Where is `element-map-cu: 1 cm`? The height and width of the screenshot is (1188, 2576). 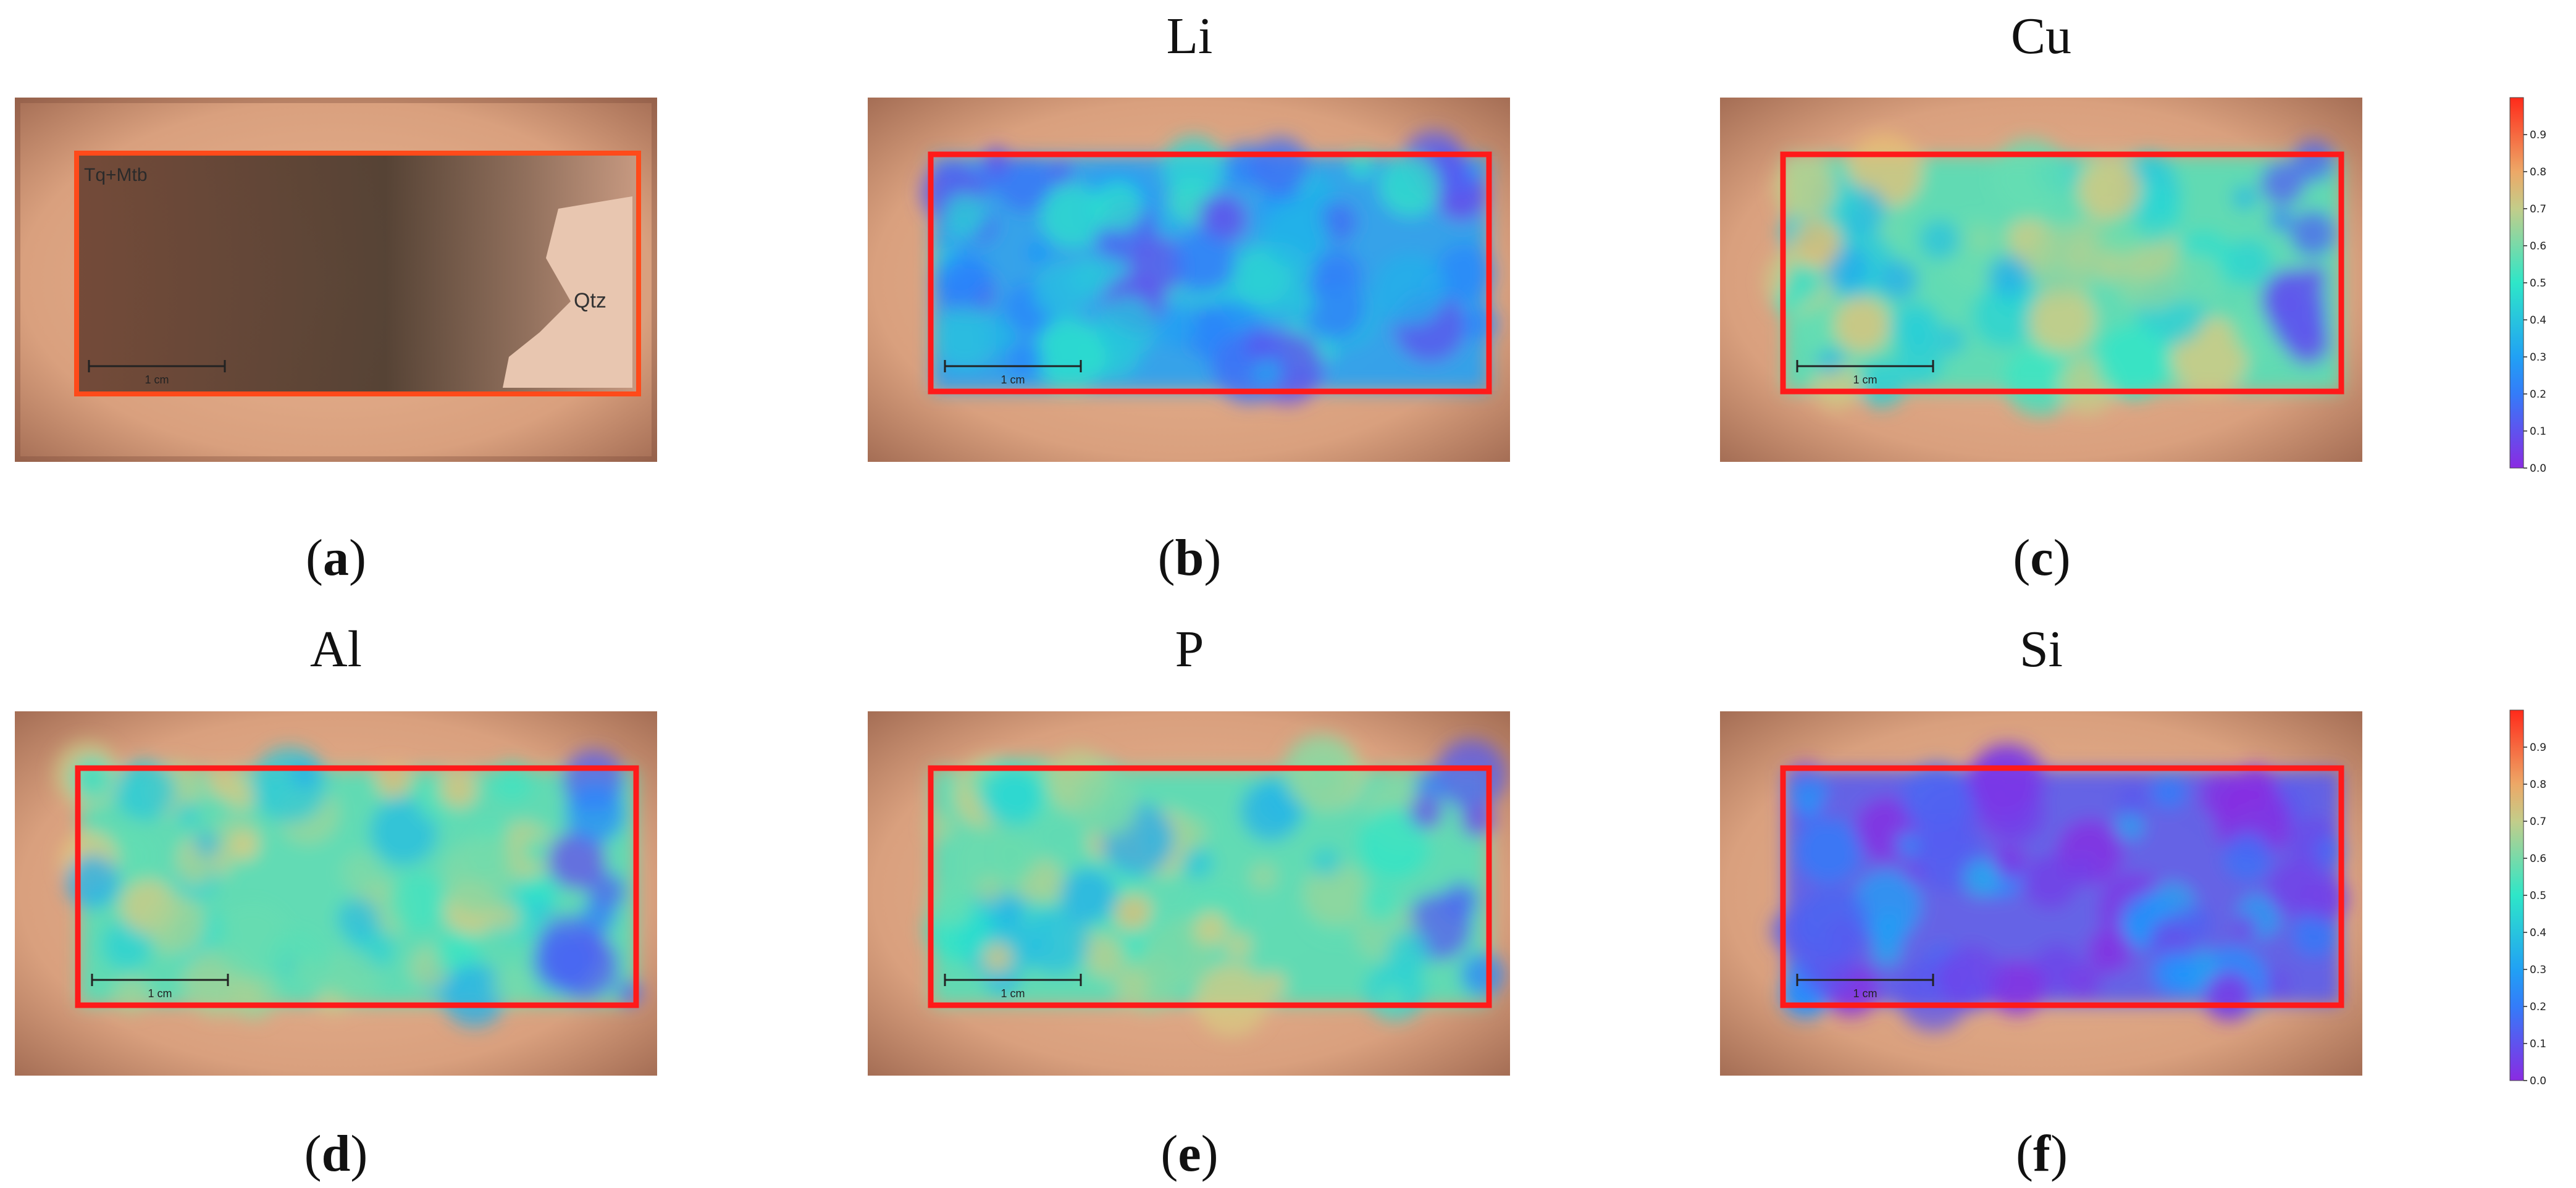
element-map-cu: 1 cm is located at coordinates (2041, 280).